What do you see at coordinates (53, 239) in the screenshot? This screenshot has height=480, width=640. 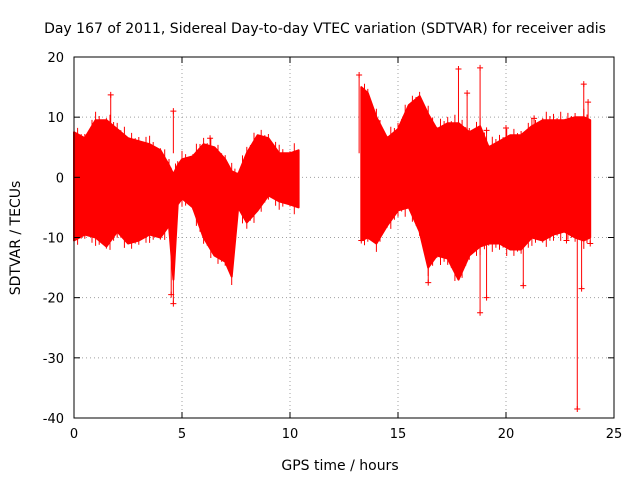 I see `y-tick-label-3: -10` at bounding box center [53, 239].